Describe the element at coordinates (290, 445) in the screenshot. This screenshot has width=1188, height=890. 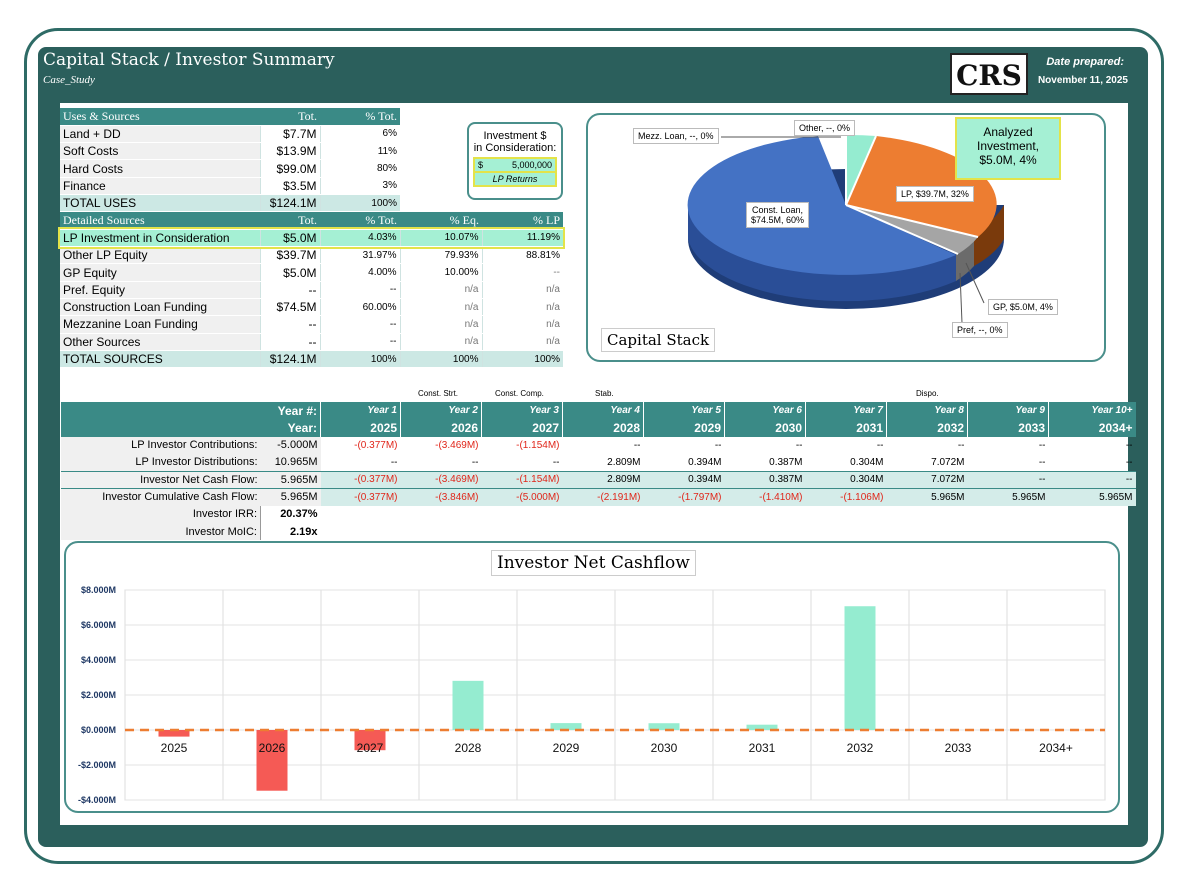
I see `cashflow-row-total: -5.000M` at that location.